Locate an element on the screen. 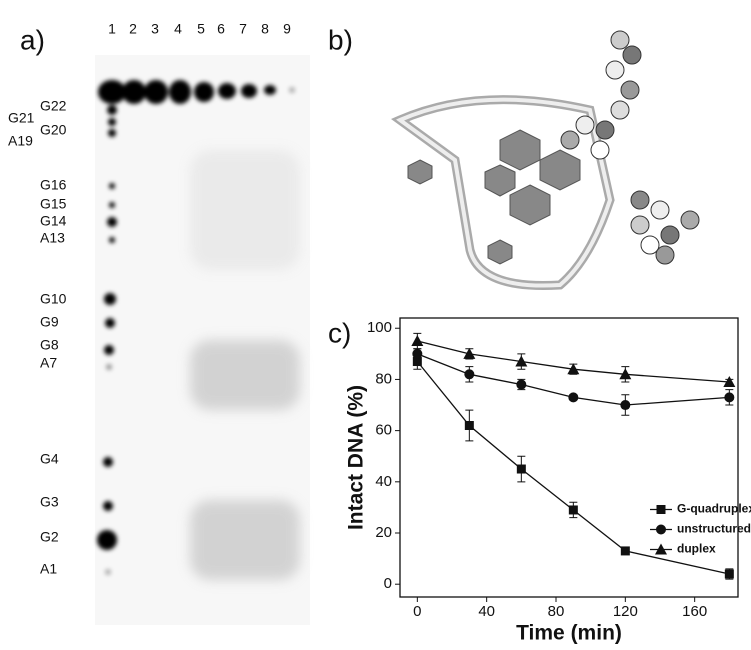 This screenshot has height=650, width=751. y-tick-label: 40 is located at coordinates (383, 481).